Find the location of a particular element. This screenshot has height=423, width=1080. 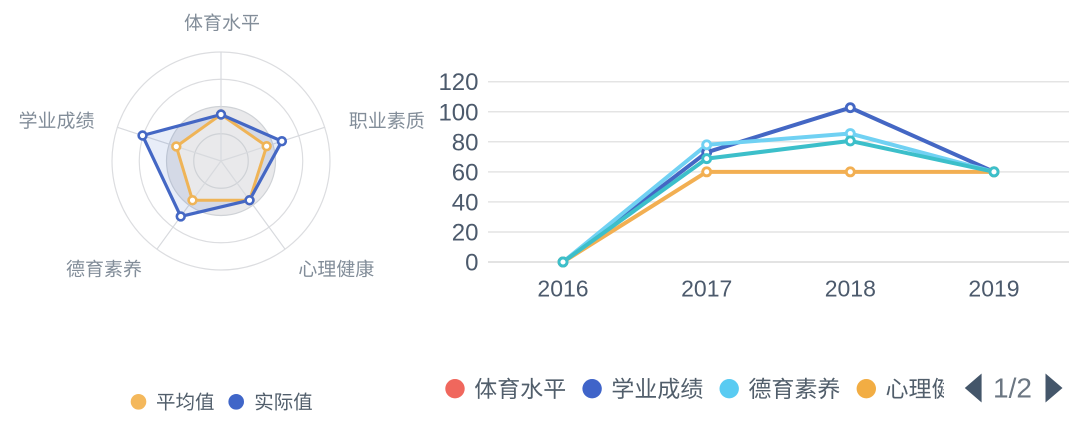

svg-text: 60 is located at coordinates (465, 172).